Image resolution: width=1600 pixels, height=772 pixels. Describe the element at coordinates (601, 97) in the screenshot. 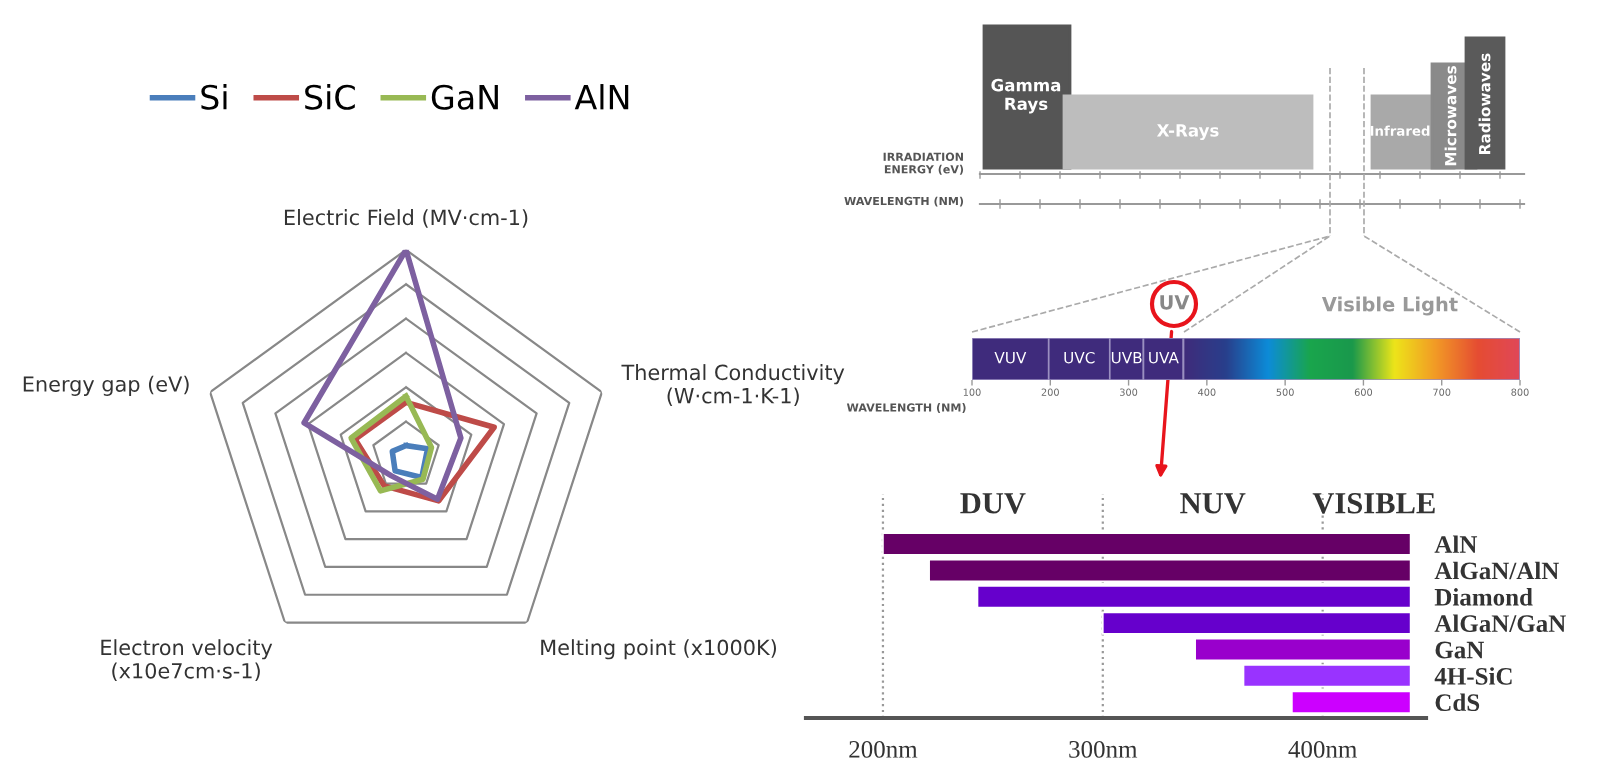

I see `legend-label: AlN` at that location.